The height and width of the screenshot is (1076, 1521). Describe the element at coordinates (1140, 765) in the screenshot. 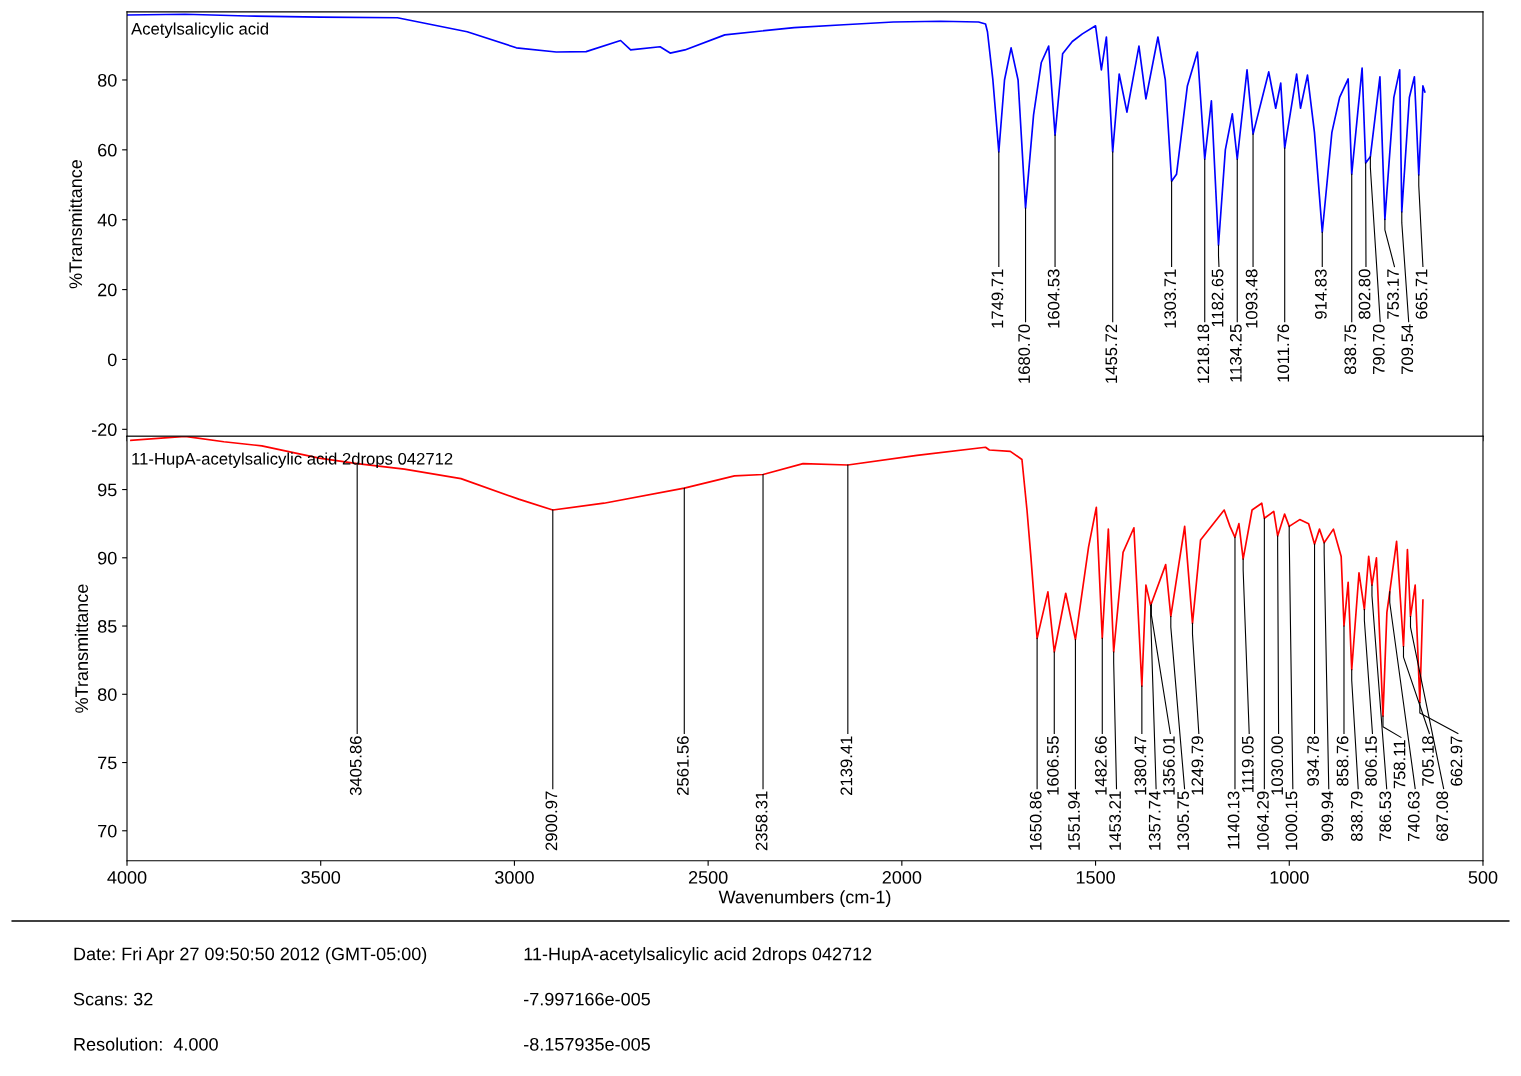

I see `annotation: 1380.47` at that location.